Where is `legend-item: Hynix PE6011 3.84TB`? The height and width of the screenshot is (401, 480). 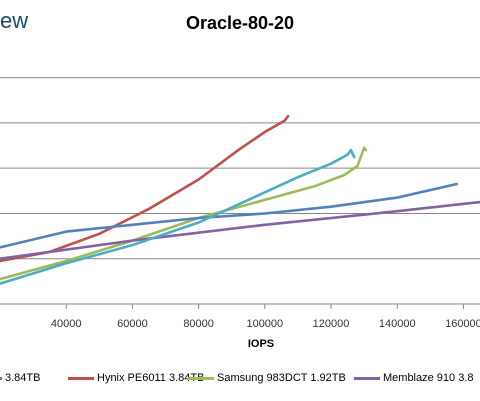
legend-item: Hynix PE6011 3.84TB is located at coordinates (136, 378).